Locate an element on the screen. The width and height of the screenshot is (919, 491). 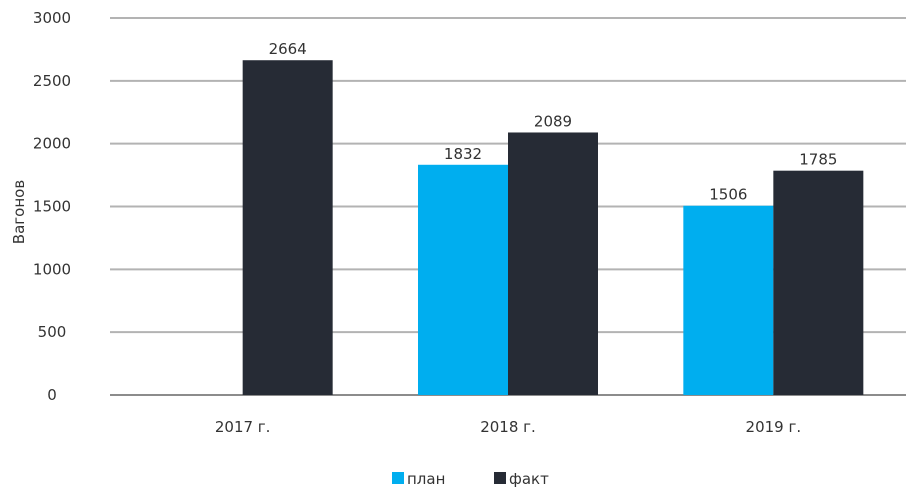
legend-label-план: план is located at coordinates (426, 479).